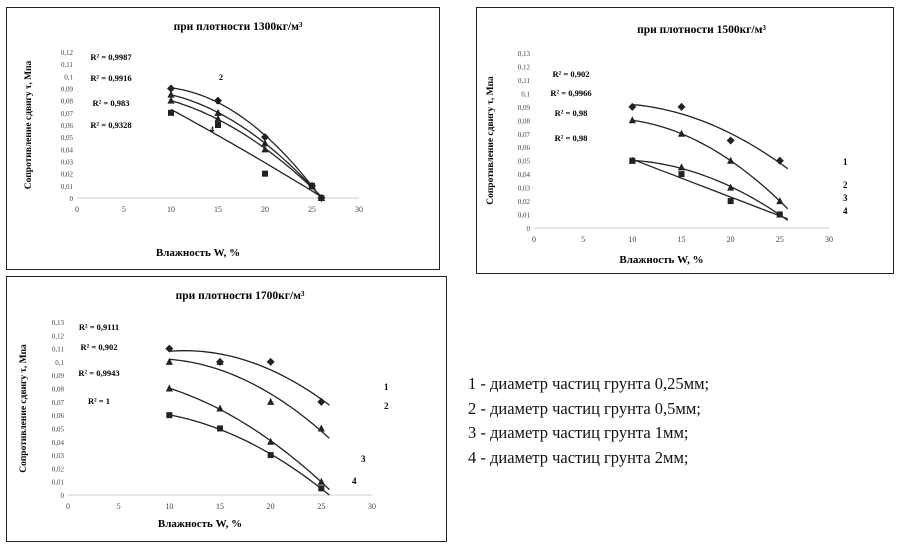 The image size is (897, 545). I want to click on r2-label: R² = 0,98, so click(571, 113).